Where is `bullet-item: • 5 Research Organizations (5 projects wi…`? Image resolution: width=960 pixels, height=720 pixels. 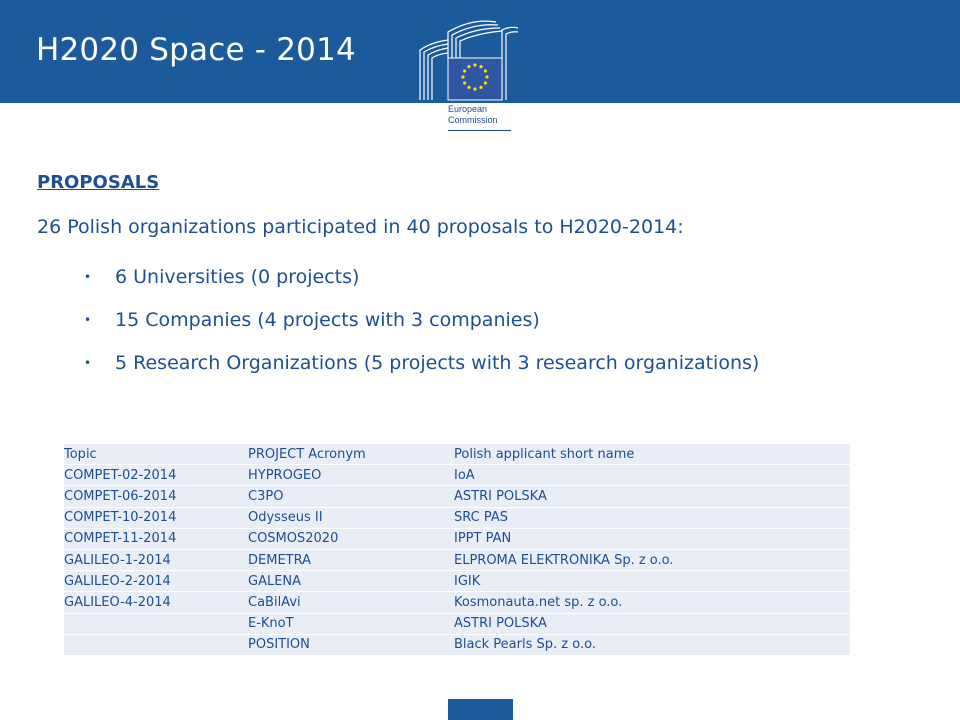
bullet-item: • 5 Research Organizations (5 projects wi… is located at coordinates (494, 363).